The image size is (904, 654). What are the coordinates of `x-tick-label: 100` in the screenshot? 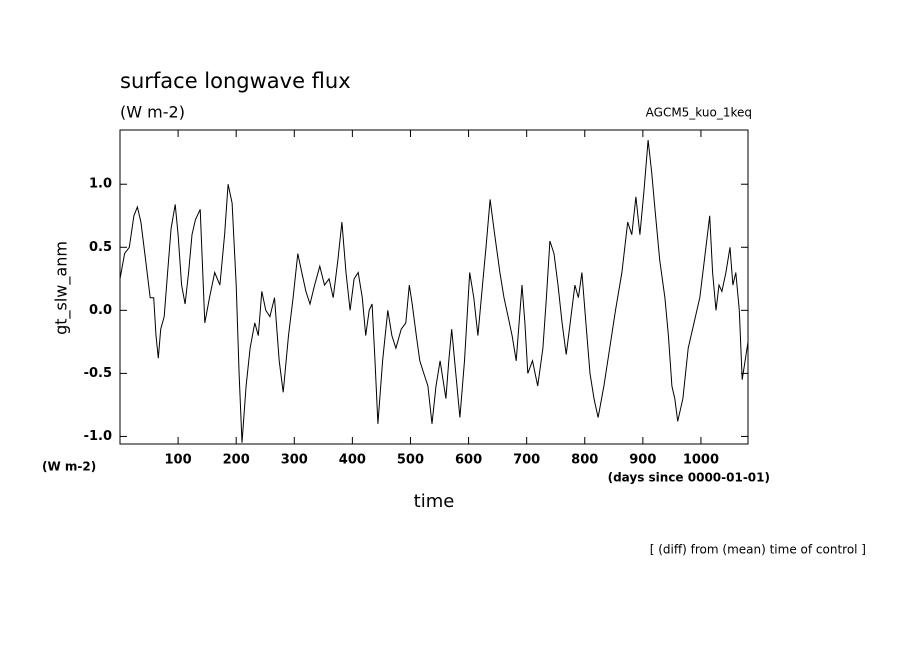 It's located at (178, 460).